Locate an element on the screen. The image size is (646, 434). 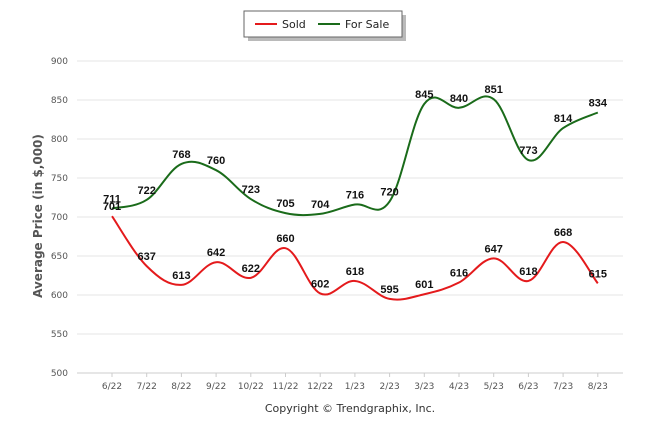
data-label-for-sale-11: 851 is located at coordinates (494, 90).